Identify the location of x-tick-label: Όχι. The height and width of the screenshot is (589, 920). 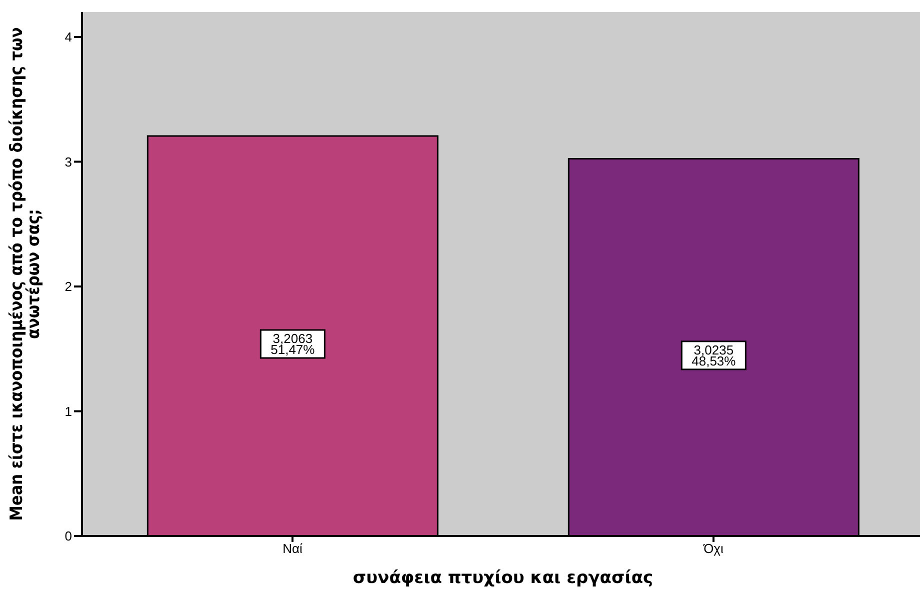
(713, 548).